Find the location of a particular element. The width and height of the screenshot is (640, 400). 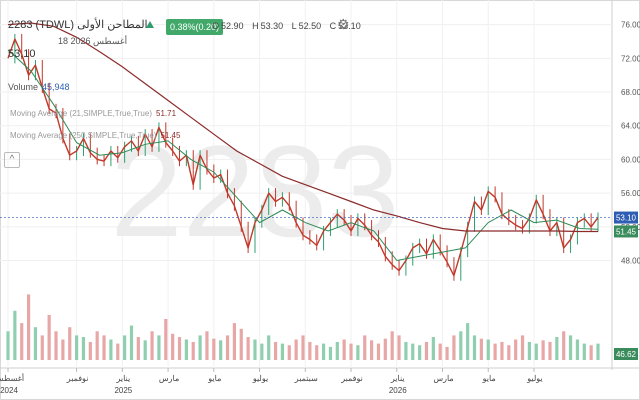

x-tick-label: أغسطس is located at coordinates (12, 377).